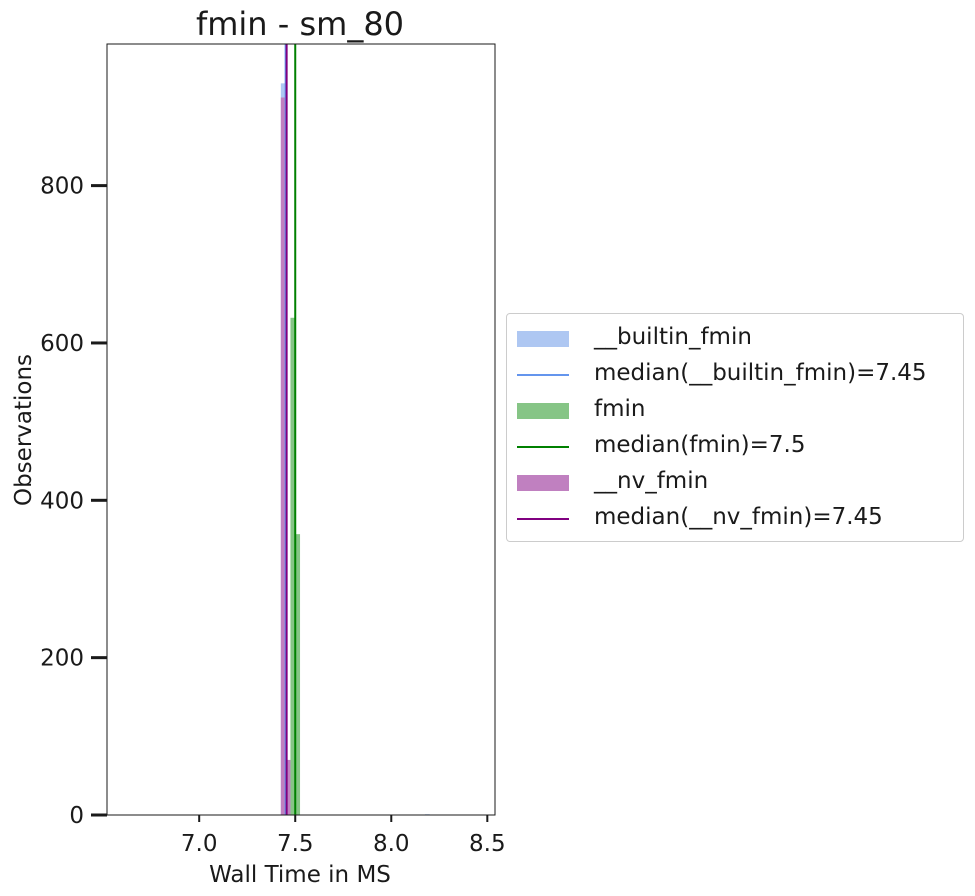 Image resolution: width=975 pixels, height=896 pixels. What do you see at coordinates (735, 482) in the screenshot?
I see `legend-item-nv-fmin: __nv_fmin` at bounding box center [735, 482].